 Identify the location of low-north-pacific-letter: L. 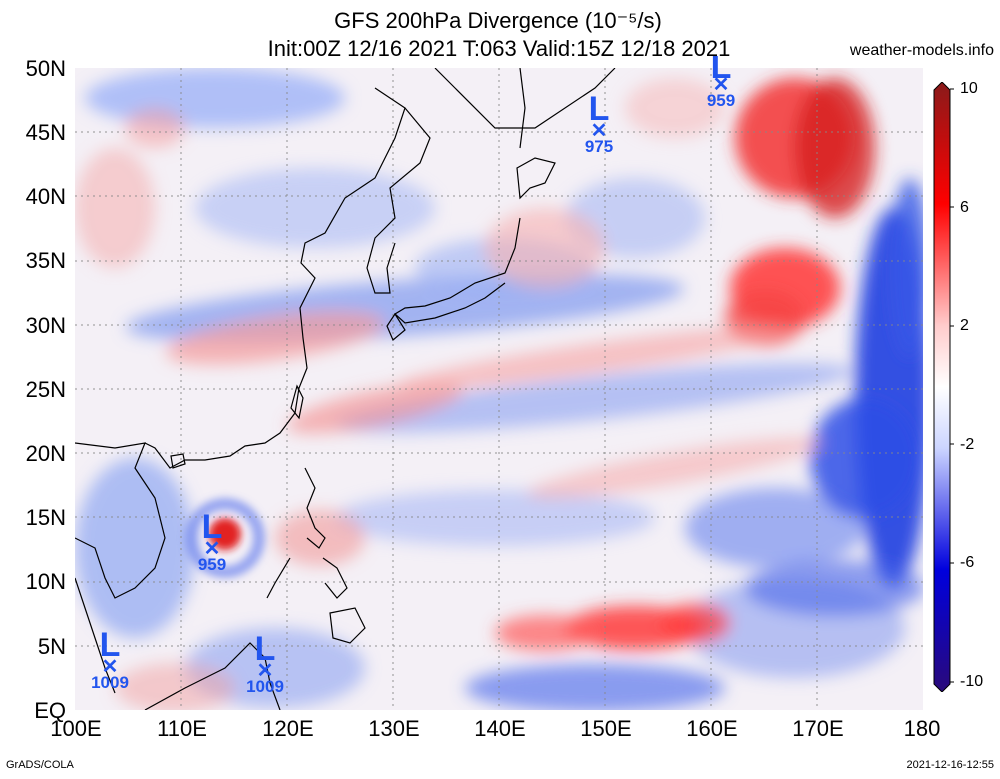
(721, 67).